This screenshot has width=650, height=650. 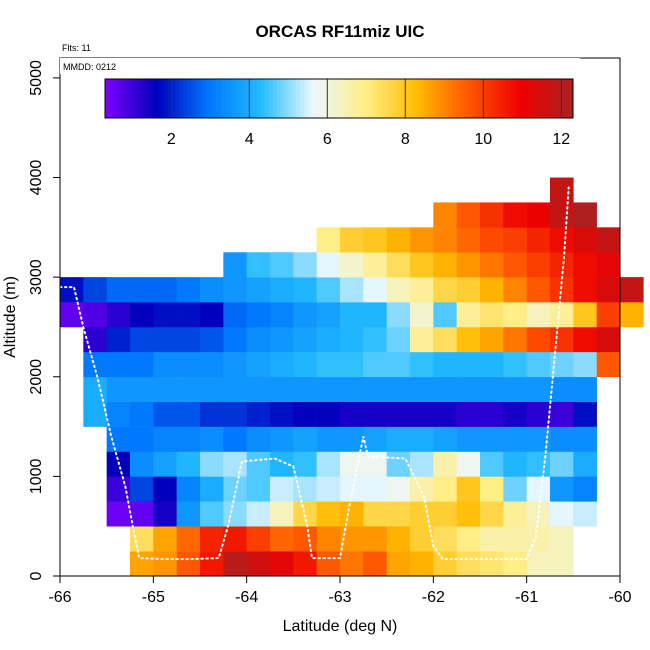 What do you see at coordinates (36, 78) in the screenshot?
I see `y-tick-label: 5000` at bounding box center [36, 78].